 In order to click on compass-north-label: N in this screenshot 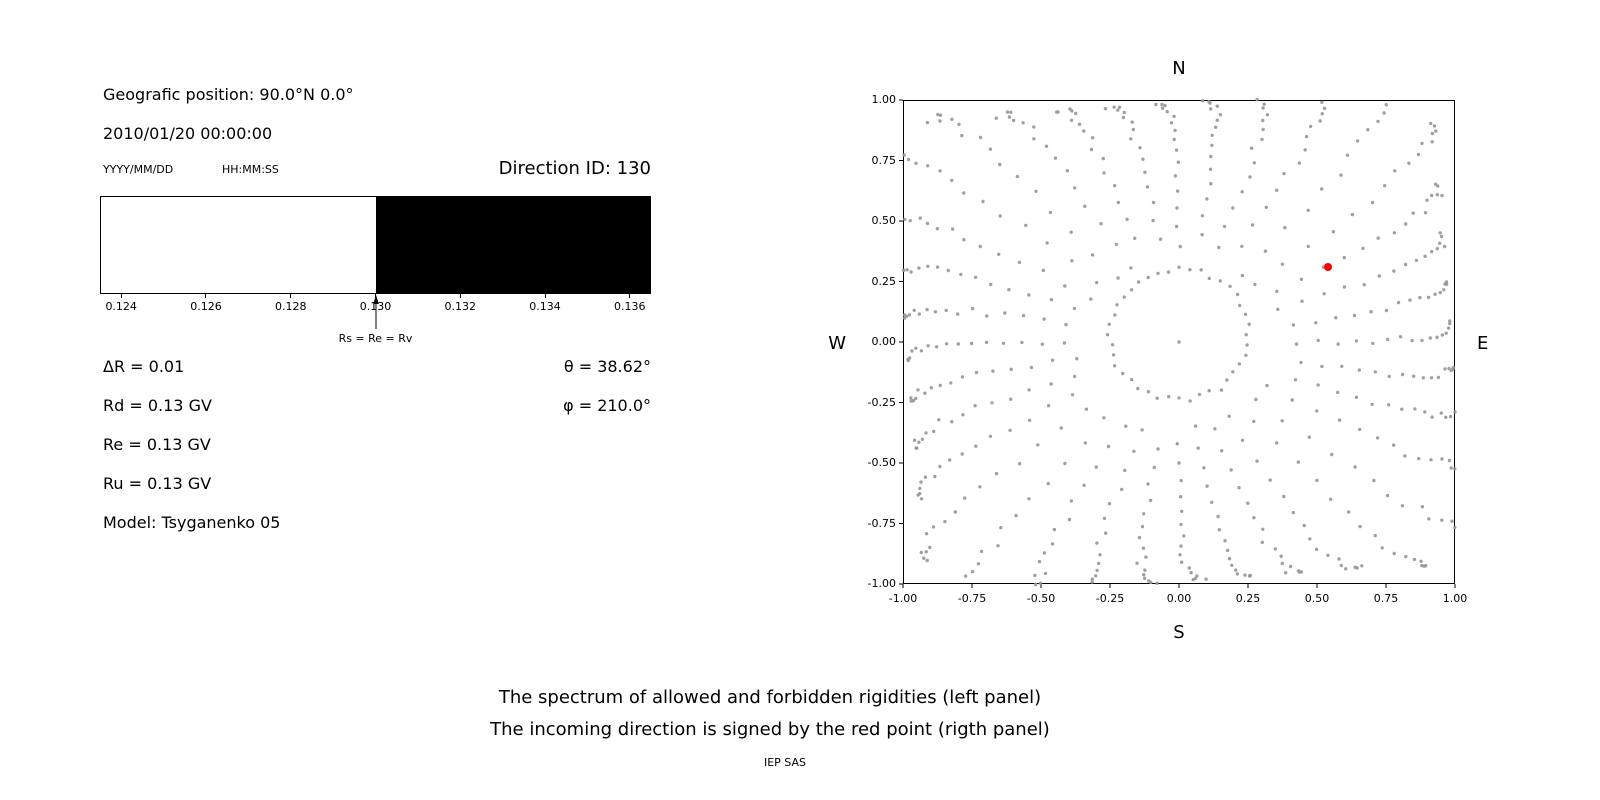, I will do `click(1179, 68)`.